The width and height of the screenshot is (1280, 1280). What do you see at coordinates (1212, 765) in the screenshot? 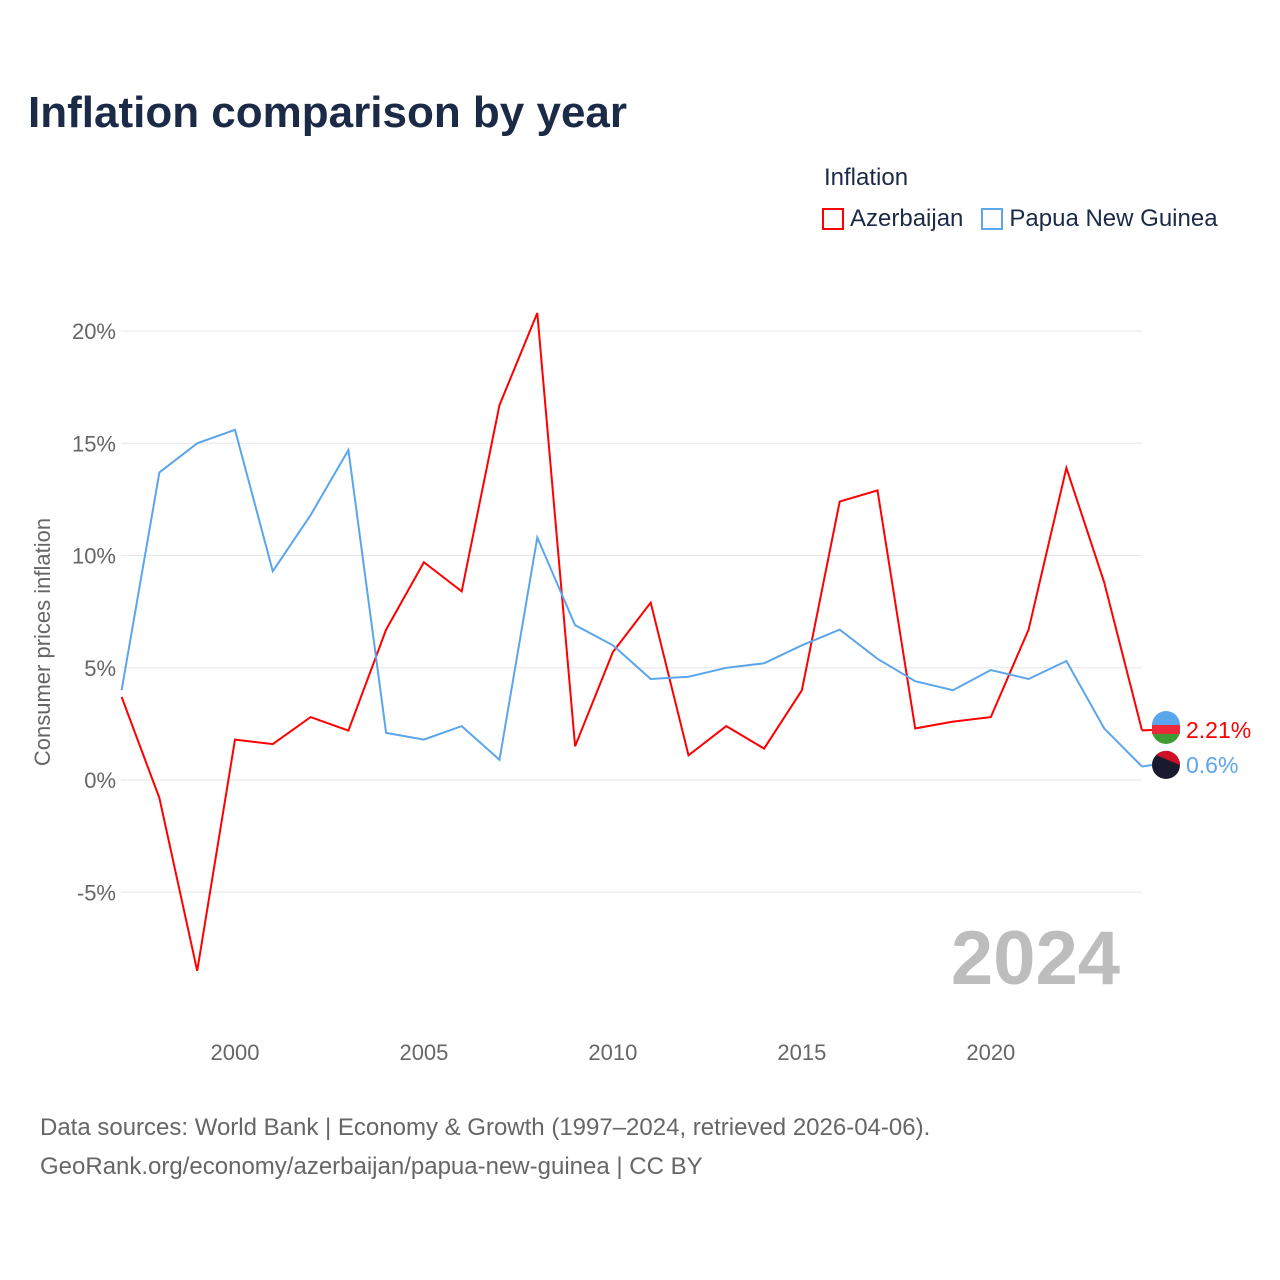
I see `end-value-label: 0.6%` at bounding box center [1212, 765].